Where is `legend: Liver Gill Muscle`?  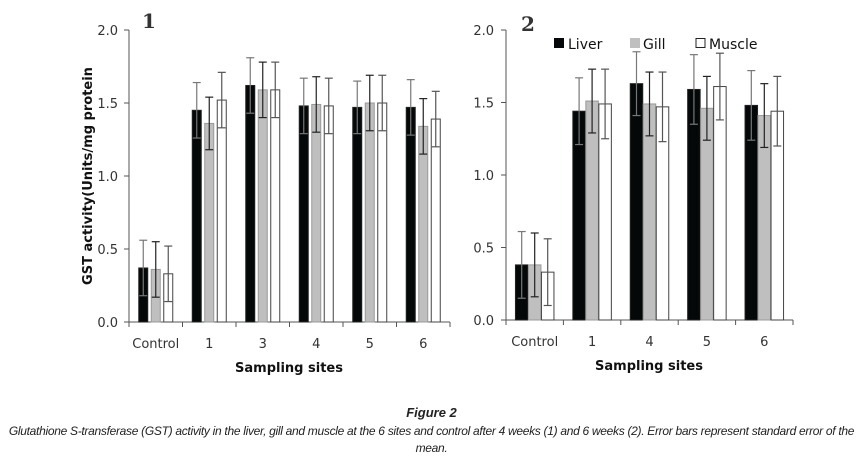 legend: Liver Gill Muscle is located at coordinates (655, 45).